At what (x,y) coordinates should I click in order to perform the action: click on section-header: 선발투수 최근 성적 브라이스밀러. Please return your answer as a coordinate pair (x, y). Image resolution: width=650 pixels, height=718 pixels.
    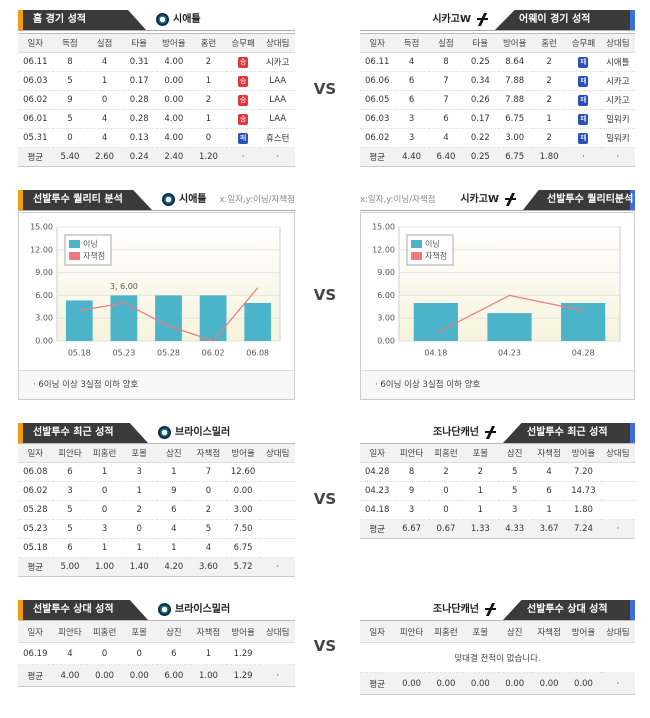
    Looking at the image, I should click on (156, 433).